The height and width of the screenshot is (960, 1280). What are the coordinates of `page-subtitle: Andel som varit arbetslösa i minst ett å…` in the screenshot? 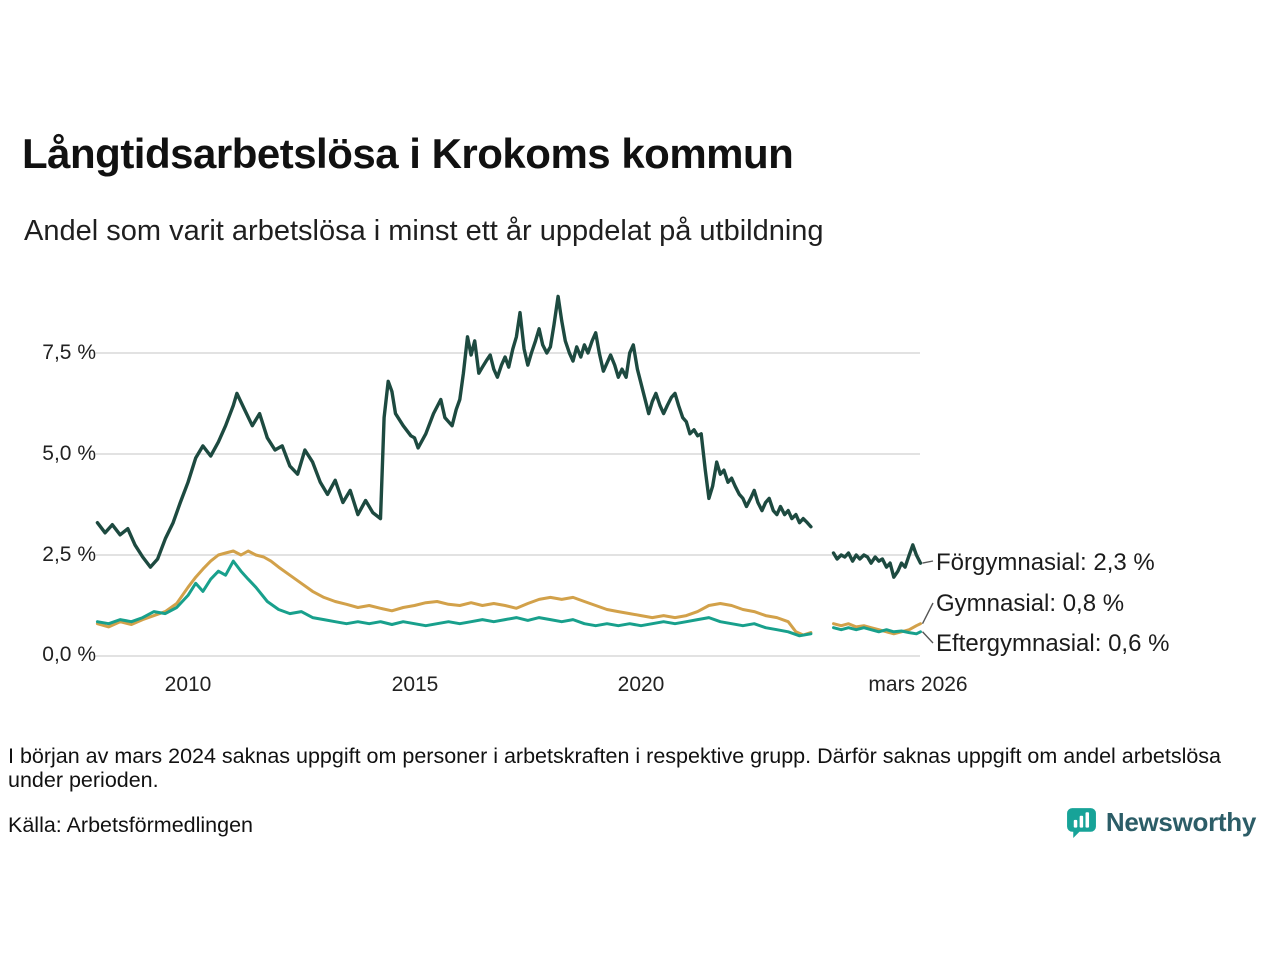 It's located at (424, 231).